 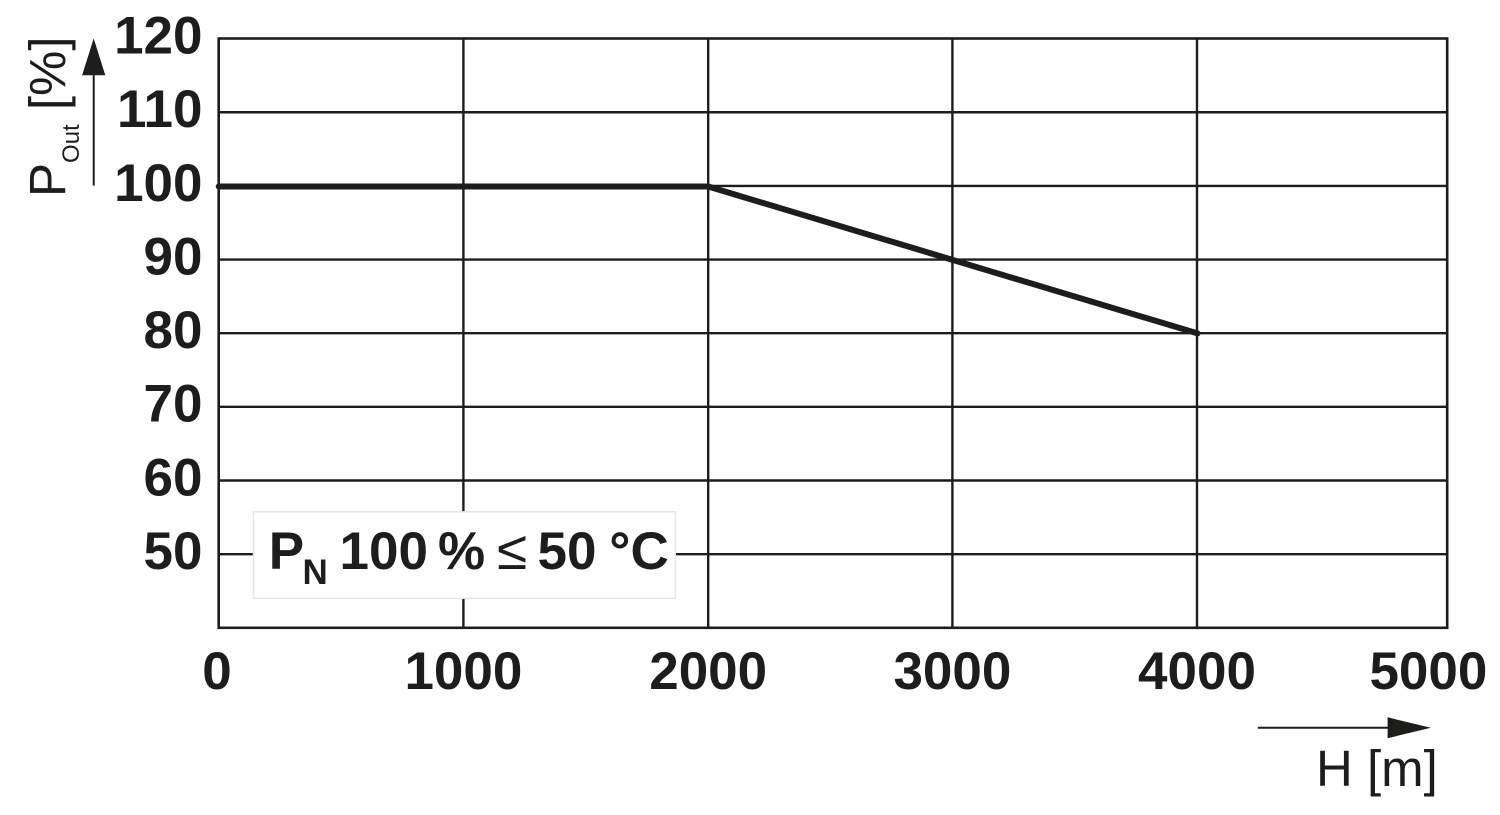 I want to click on svg-text: 5000, so click(x=1428, y=671).